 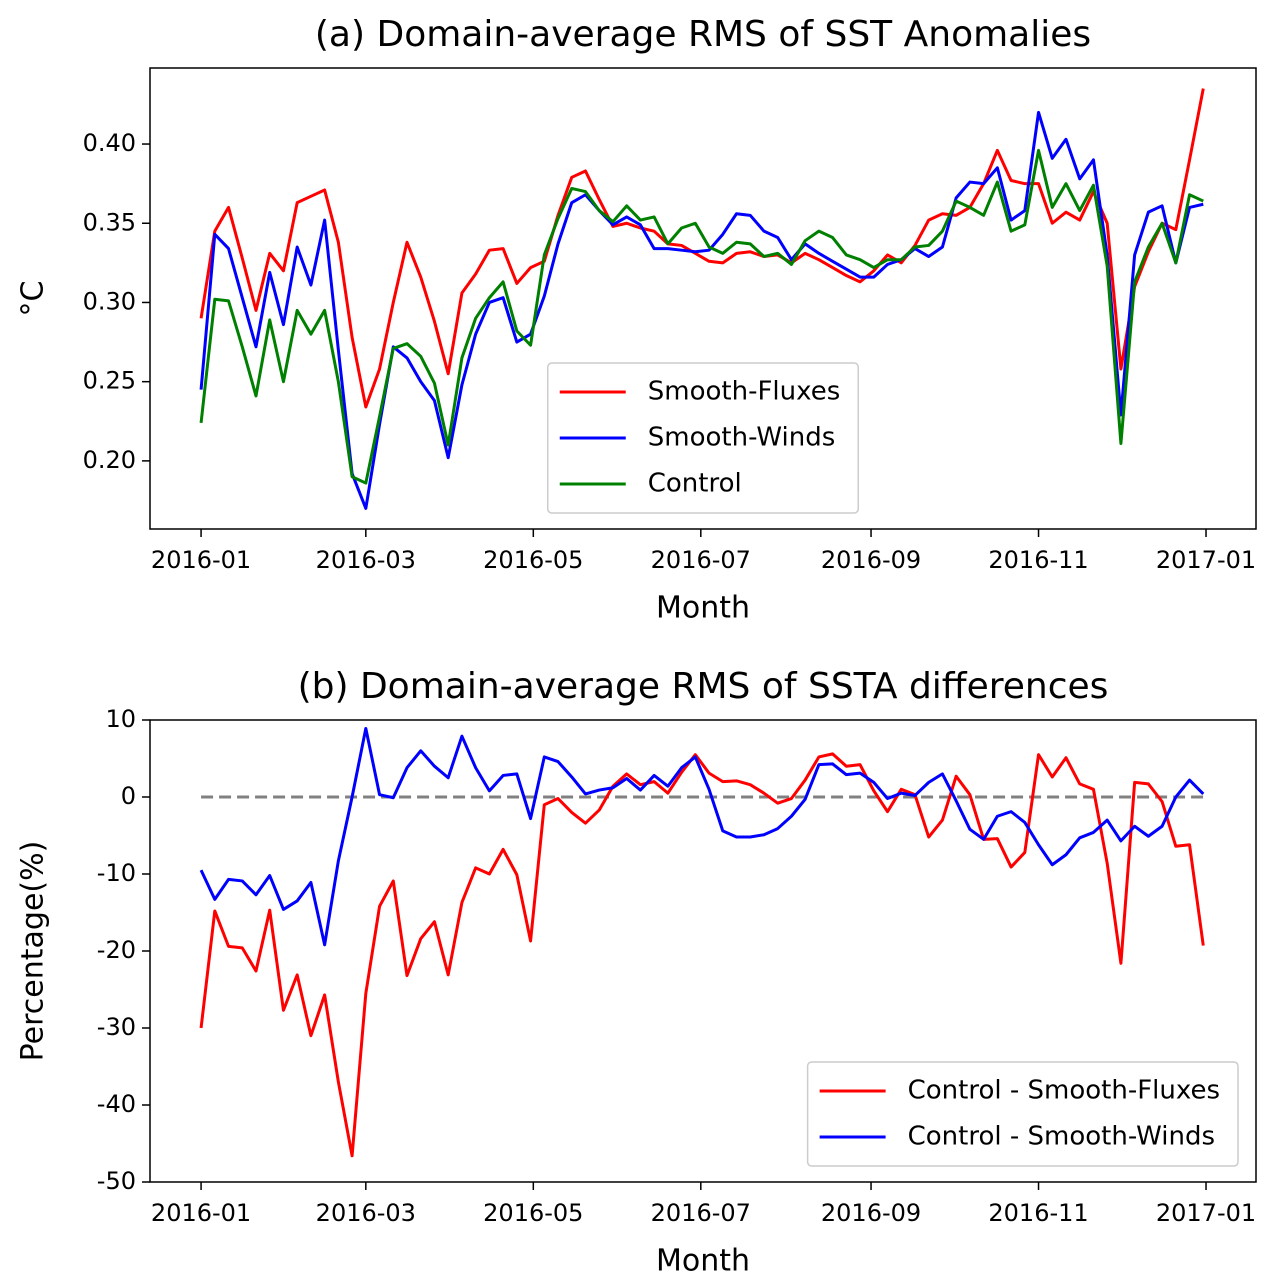 What do you see at coordinates (33, 951) in the screenshot?
I see `y-axis-label: Percentage(%)` at bounding box center [33, 951].